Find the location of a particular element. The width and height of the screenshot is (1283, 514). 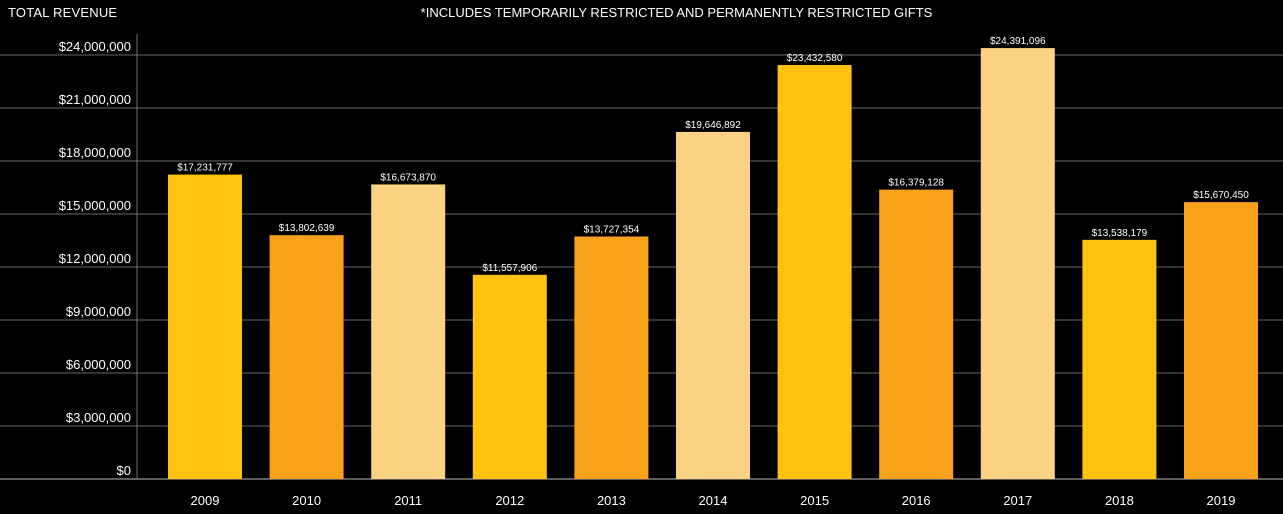

y-tick-label: $24,000,000 is located at coordinates (95, 46).